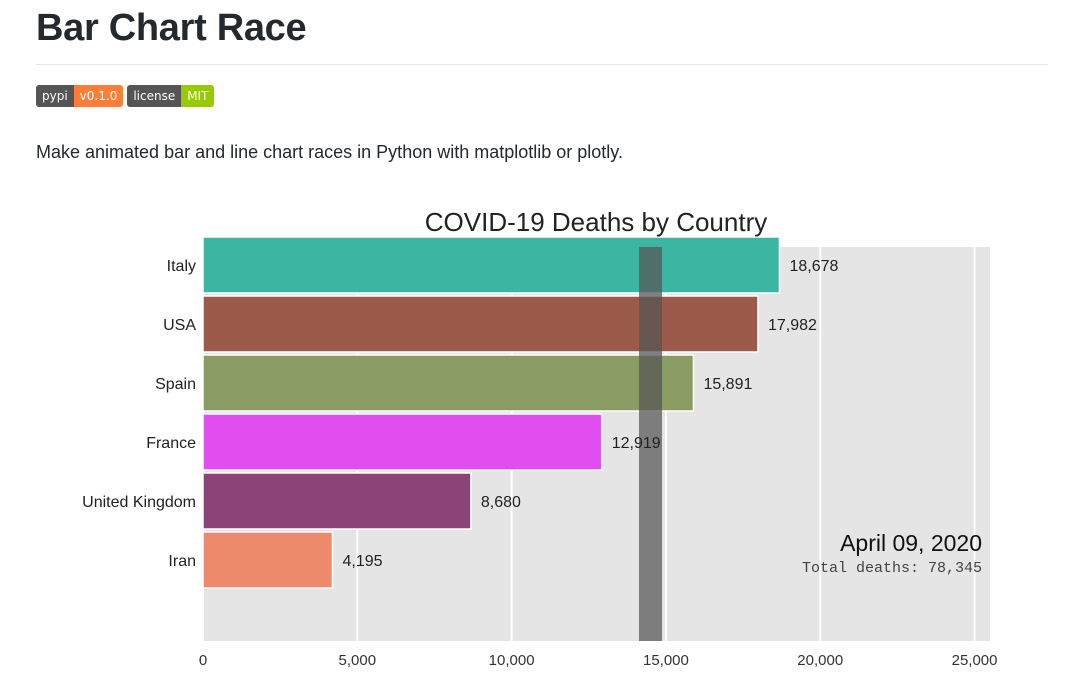 The width and height of the screenshot is (1080, 689). What do you see at coordinates (198, 96) in the screenshot?
I see `badge-value: MIT` at bounding box center [198, 96].